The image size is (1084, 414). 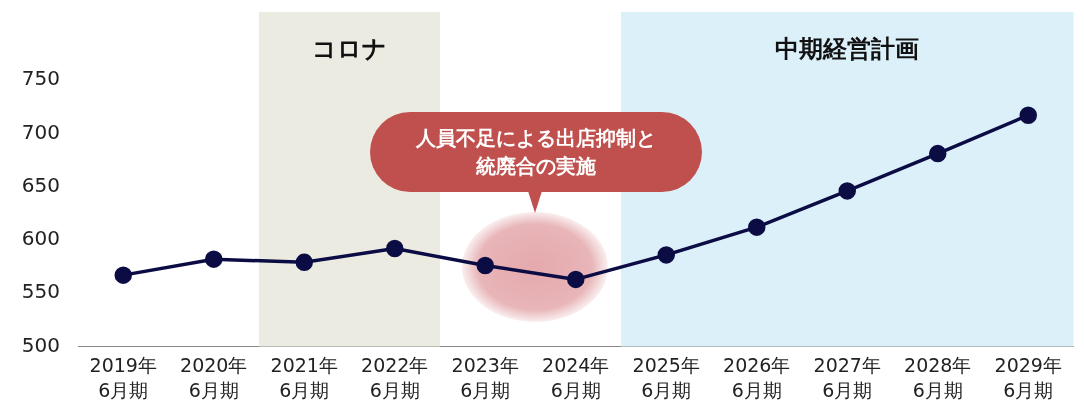 I want to click on y-tick-label: 500, so click(x=40, y=344).